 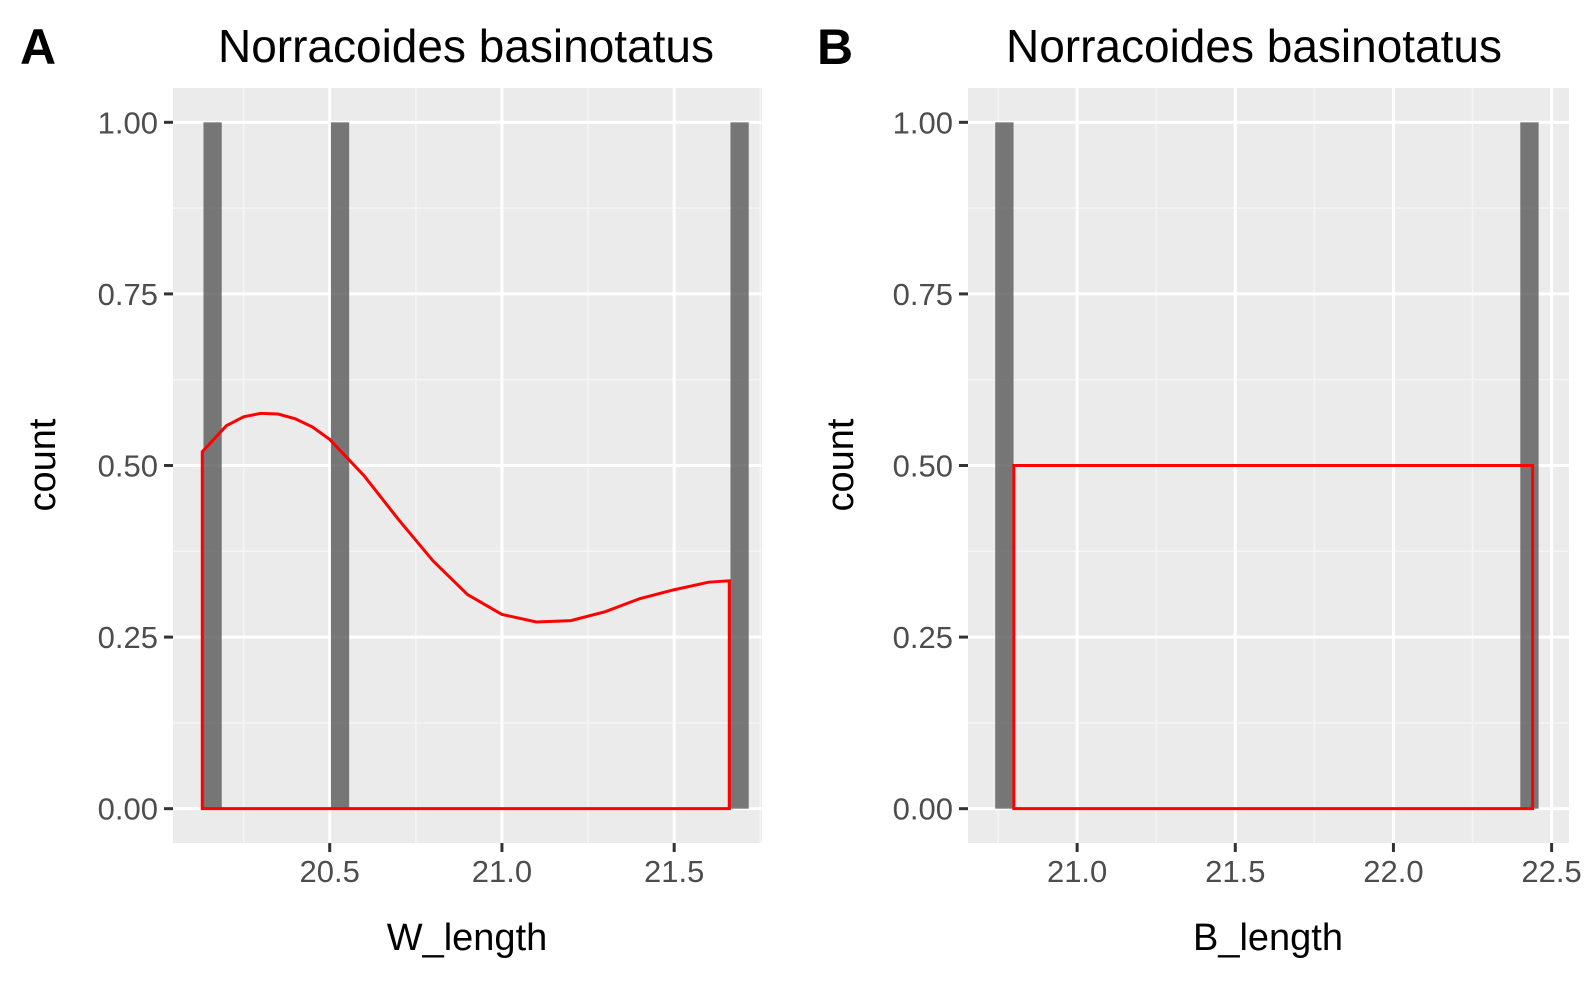 I want to click on panel-b-y-tick-label: 0.00, so click(x=923, y=809).